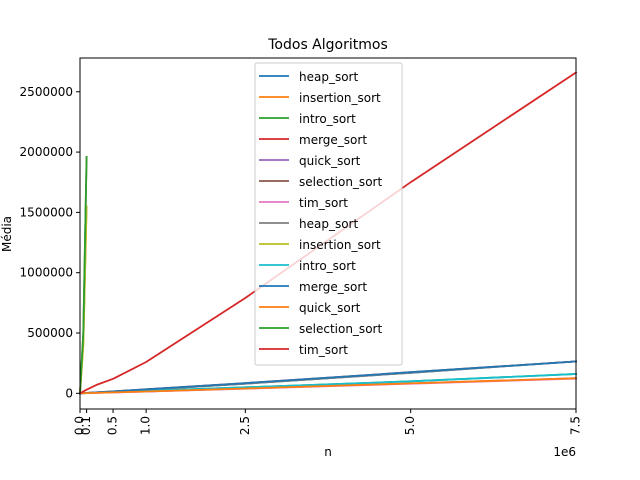 This screenshot has height=480, width=640. What do you see at coordinates (46, 212) in the screenshot?
I see `y-tick-label: 1500000` at bounding box center [46, 212].